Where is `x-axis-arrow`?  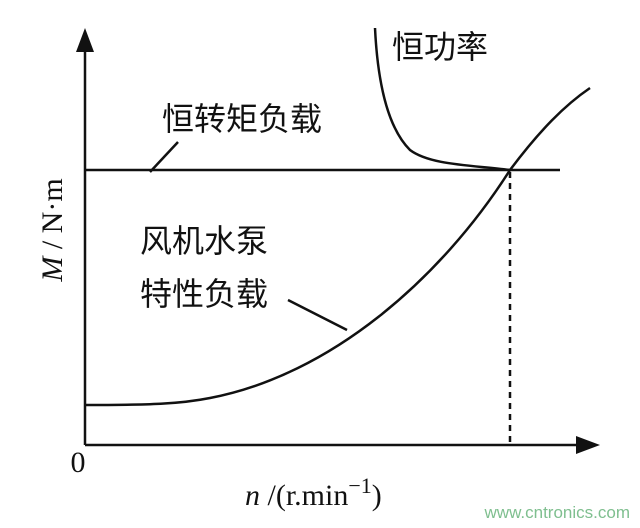 x-axis-arrow is located at coordinates (588, 445).